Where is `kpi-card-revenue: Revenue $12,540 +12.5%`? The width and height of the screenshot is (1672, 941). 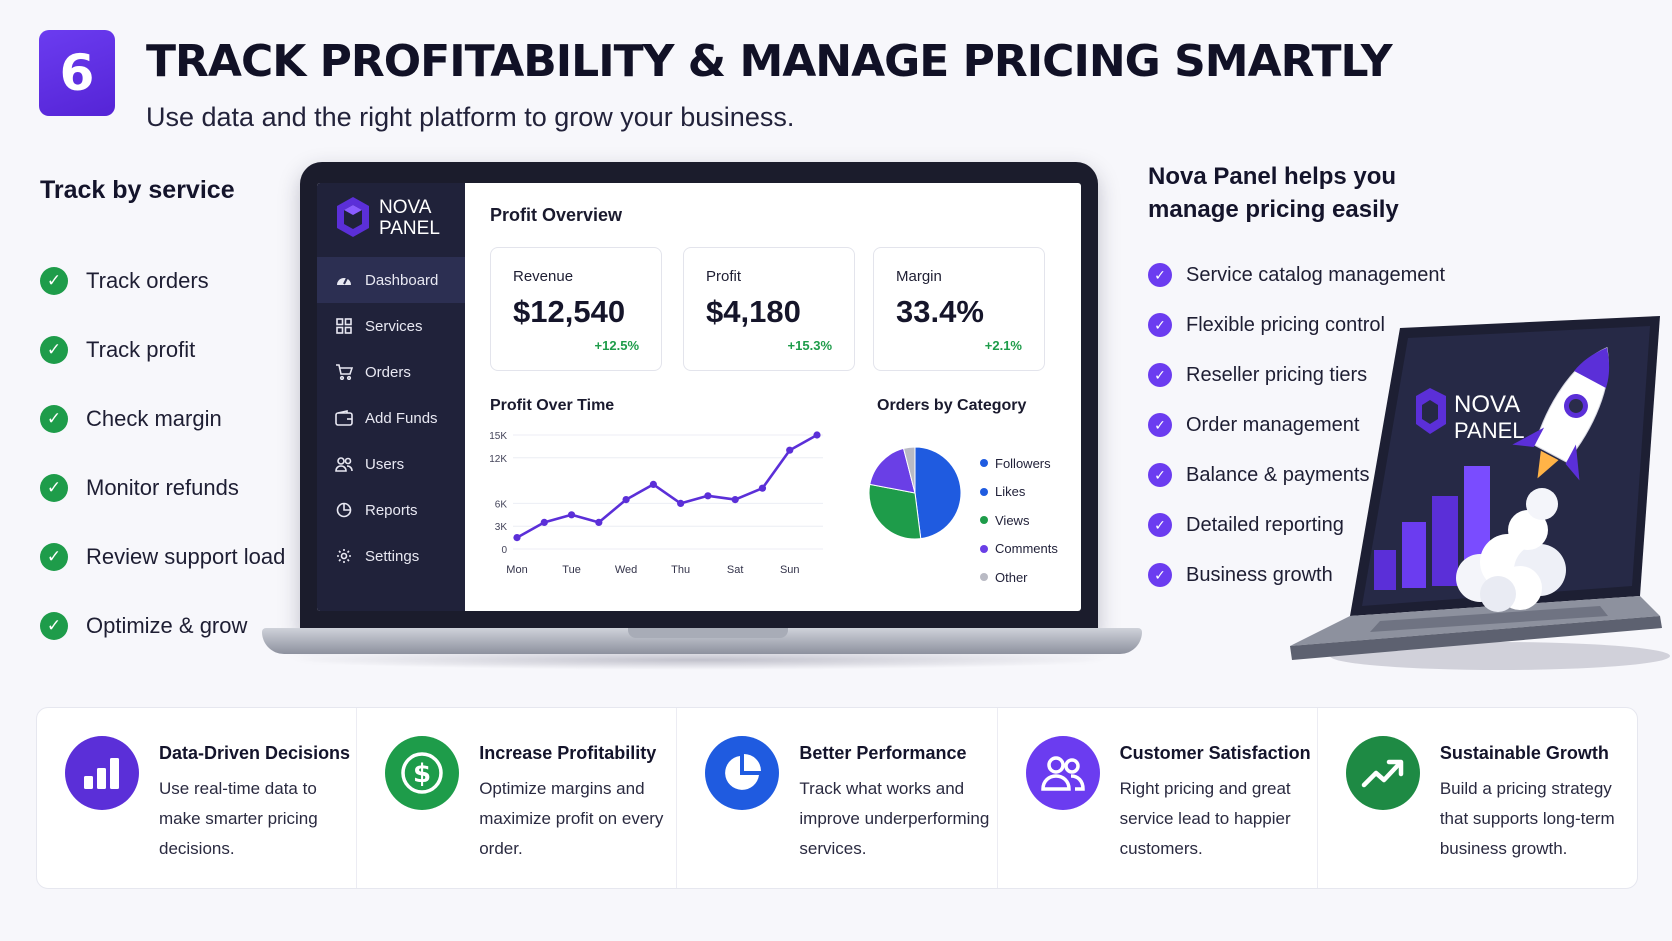
kpi-card-revenue: Revenue $12,540 +12.5% is located at coordinates (576, 309).